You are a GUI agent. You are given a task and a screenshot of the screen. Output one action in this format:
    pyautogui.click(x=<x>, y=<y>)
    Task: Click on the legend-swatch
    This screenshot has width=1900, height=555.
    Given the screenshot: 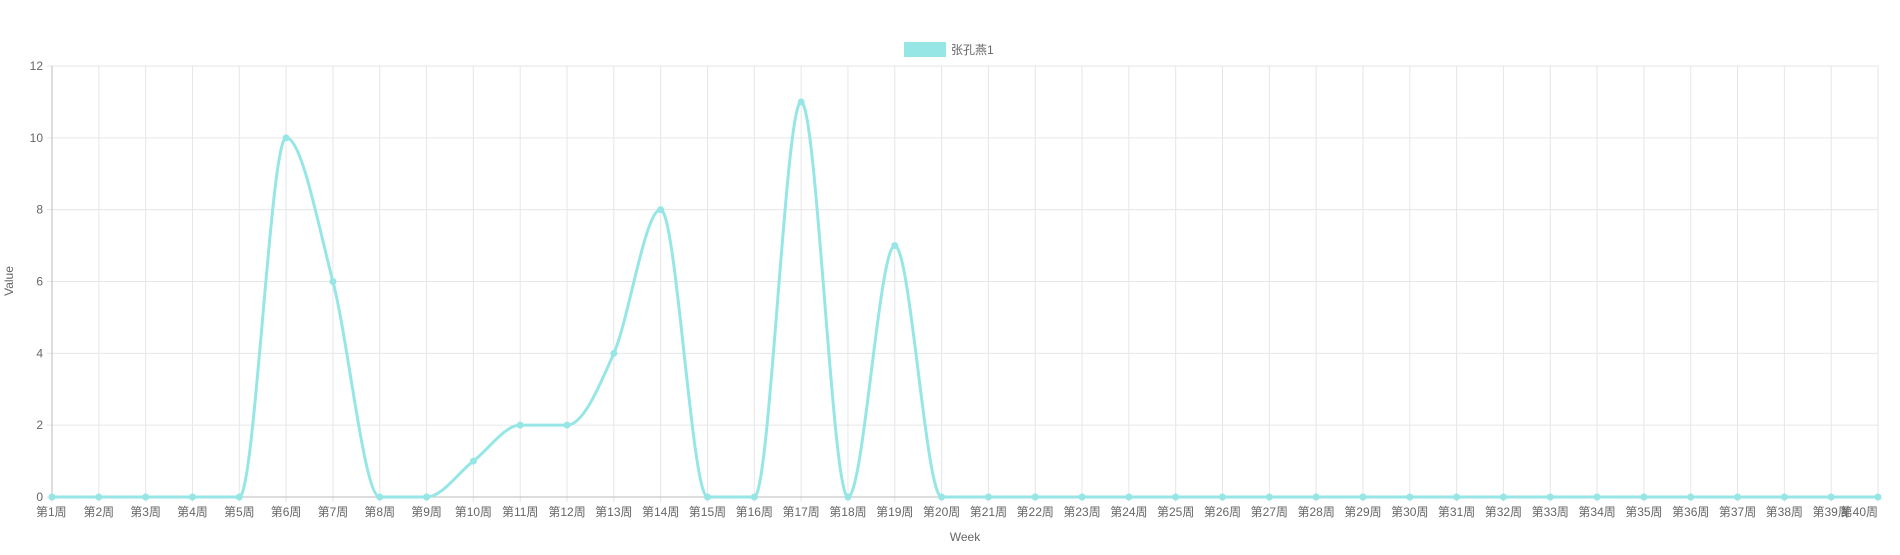 What is the action you would take?
    pyautogui.click(x=925, y=49)
    